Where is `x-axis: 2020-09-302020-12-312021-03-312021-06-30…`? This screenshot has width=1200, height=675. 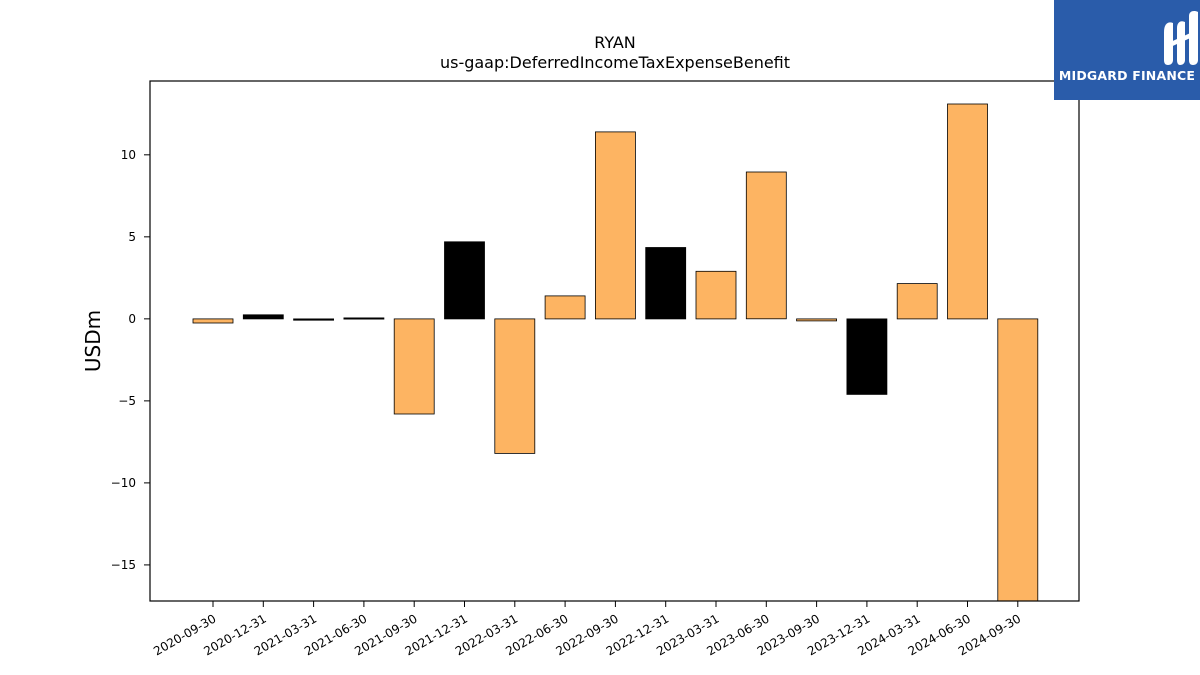
x-axis: 2020-09-302020-12-312021-03-312021-06-30… is located at coordinates (587, 629).